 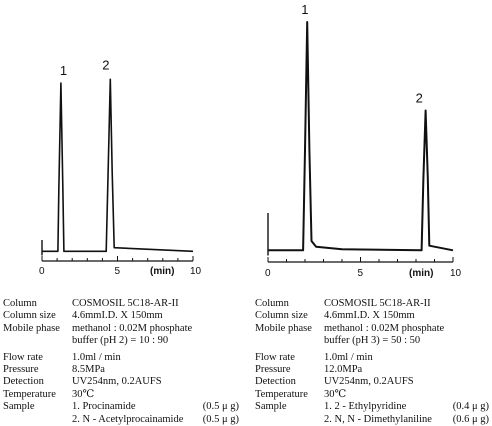 What do you see at coordinates (88, 370) in the screenshot?
I see `condition-value: 8.5MPa` at bounding box center [88, 370].